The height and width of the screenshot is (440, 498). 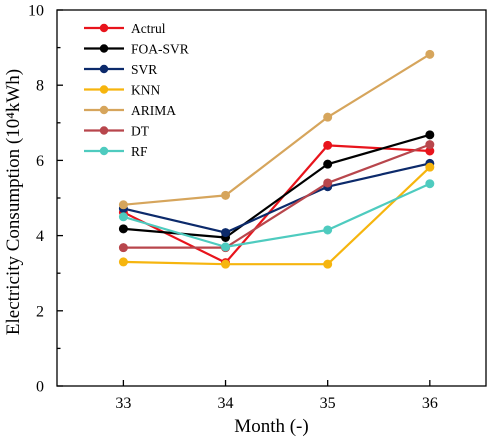 What do you see at coordinates (117, 131) in the screenshot?
I see `legend-item: DT` at bounding box center [117, 131].